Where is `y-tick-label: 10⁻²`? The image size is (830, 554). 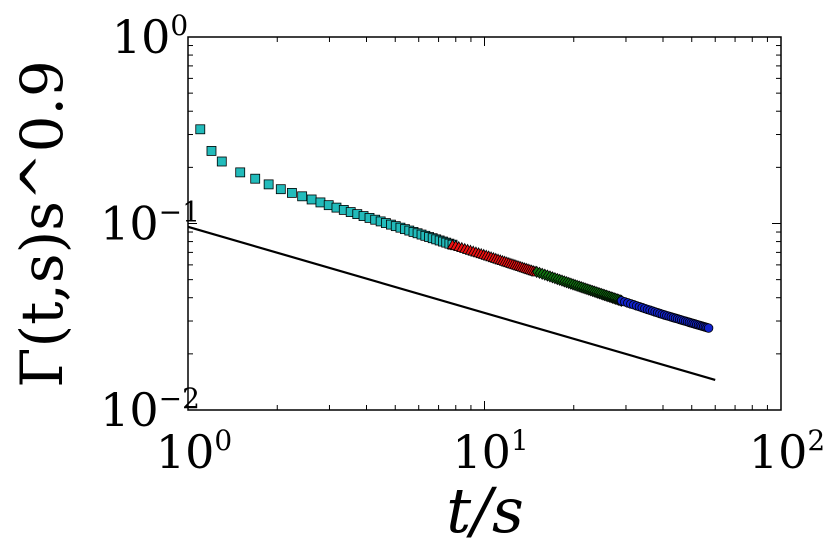
y-tick-label: 10⁻² is located at coordinates (150, 409).